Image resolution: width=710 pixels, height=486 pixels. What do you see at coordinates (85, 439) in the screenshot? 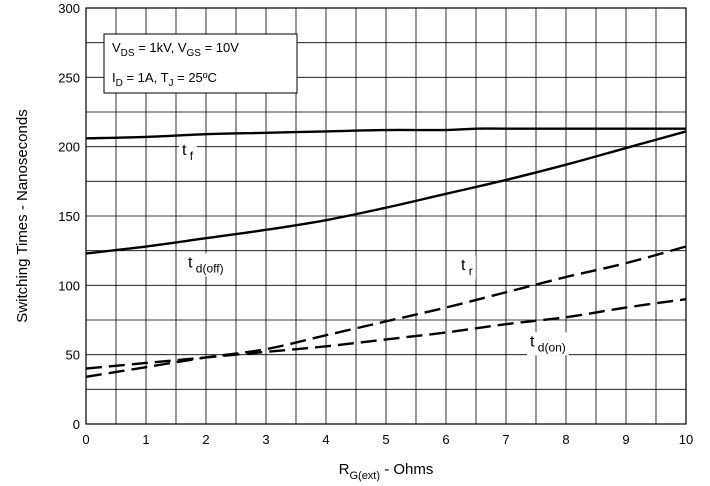
I see `x-tick-label: 0` at bounding box center [85, 439].